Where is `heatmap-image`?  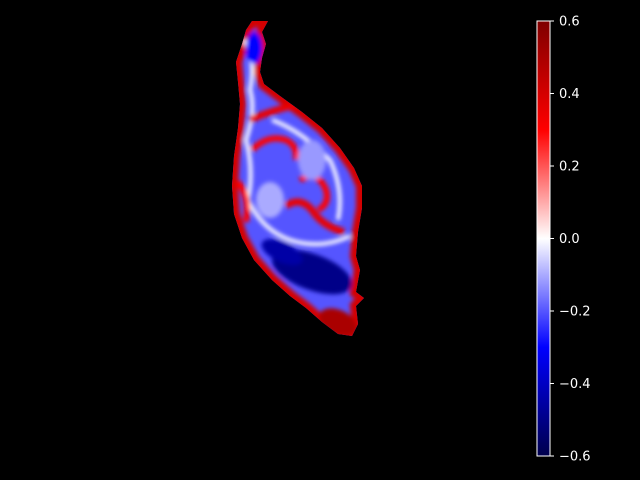 heatmap-image is located at coordinates (298, 178).